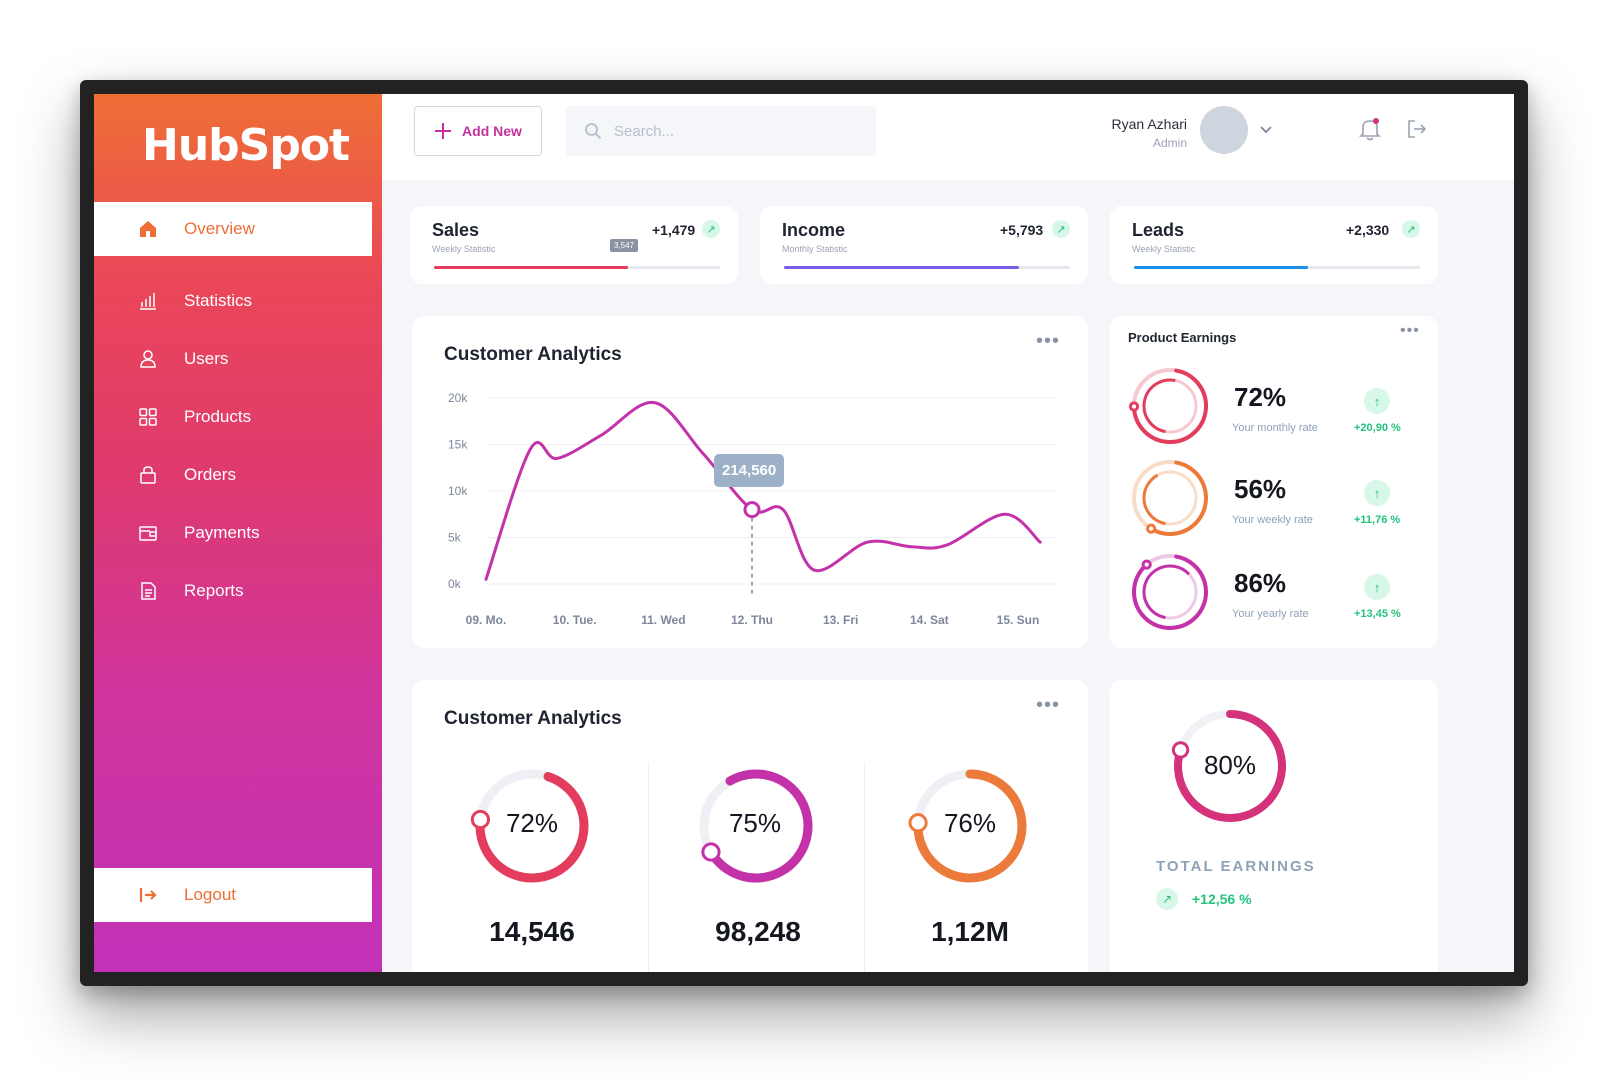  What do you see at coordinates (734, 131) in the screenshot?
I see `search-input` at bounding box center [734, 131].